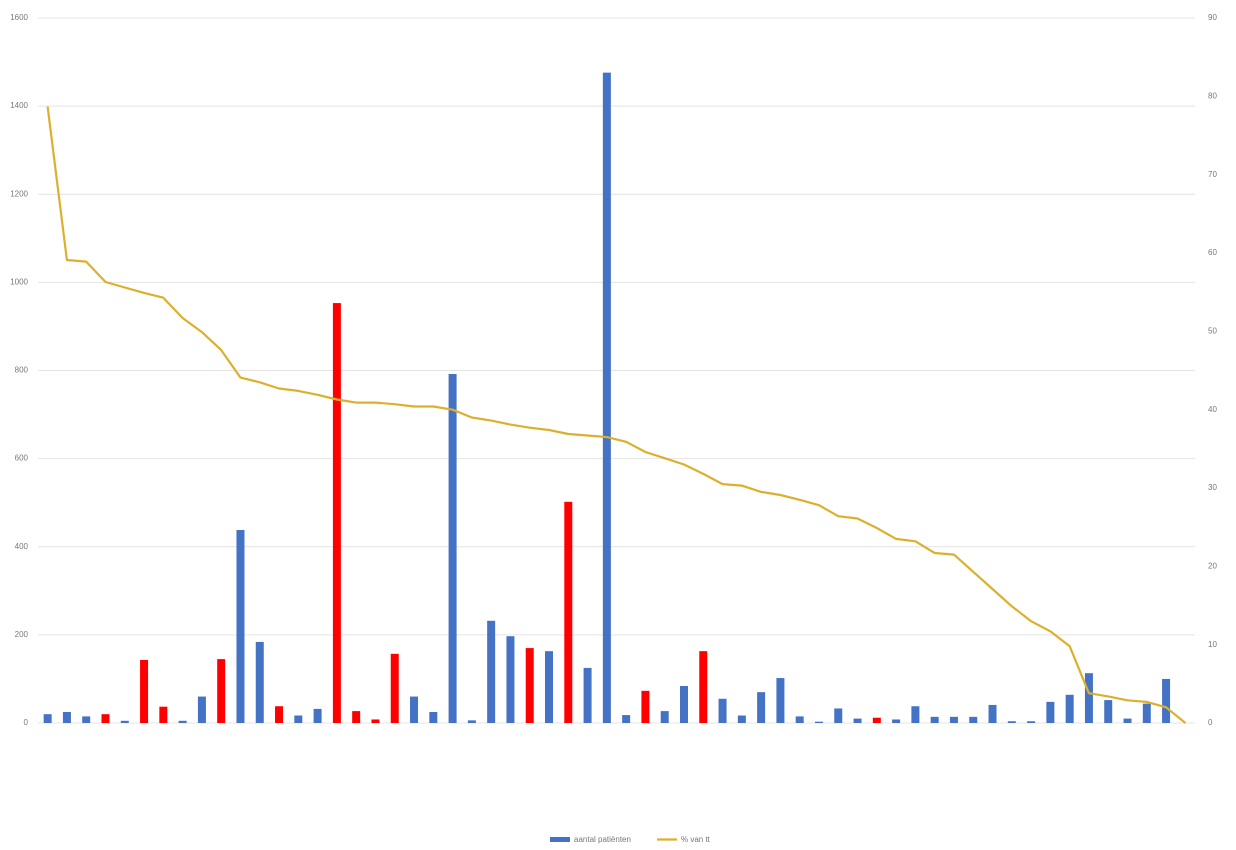 The image size is (1236, 850). What do you see at coordinates (19, 281) in the screenshot?
I see `y-tick-label: 1000` at bounding box center [19, 281].